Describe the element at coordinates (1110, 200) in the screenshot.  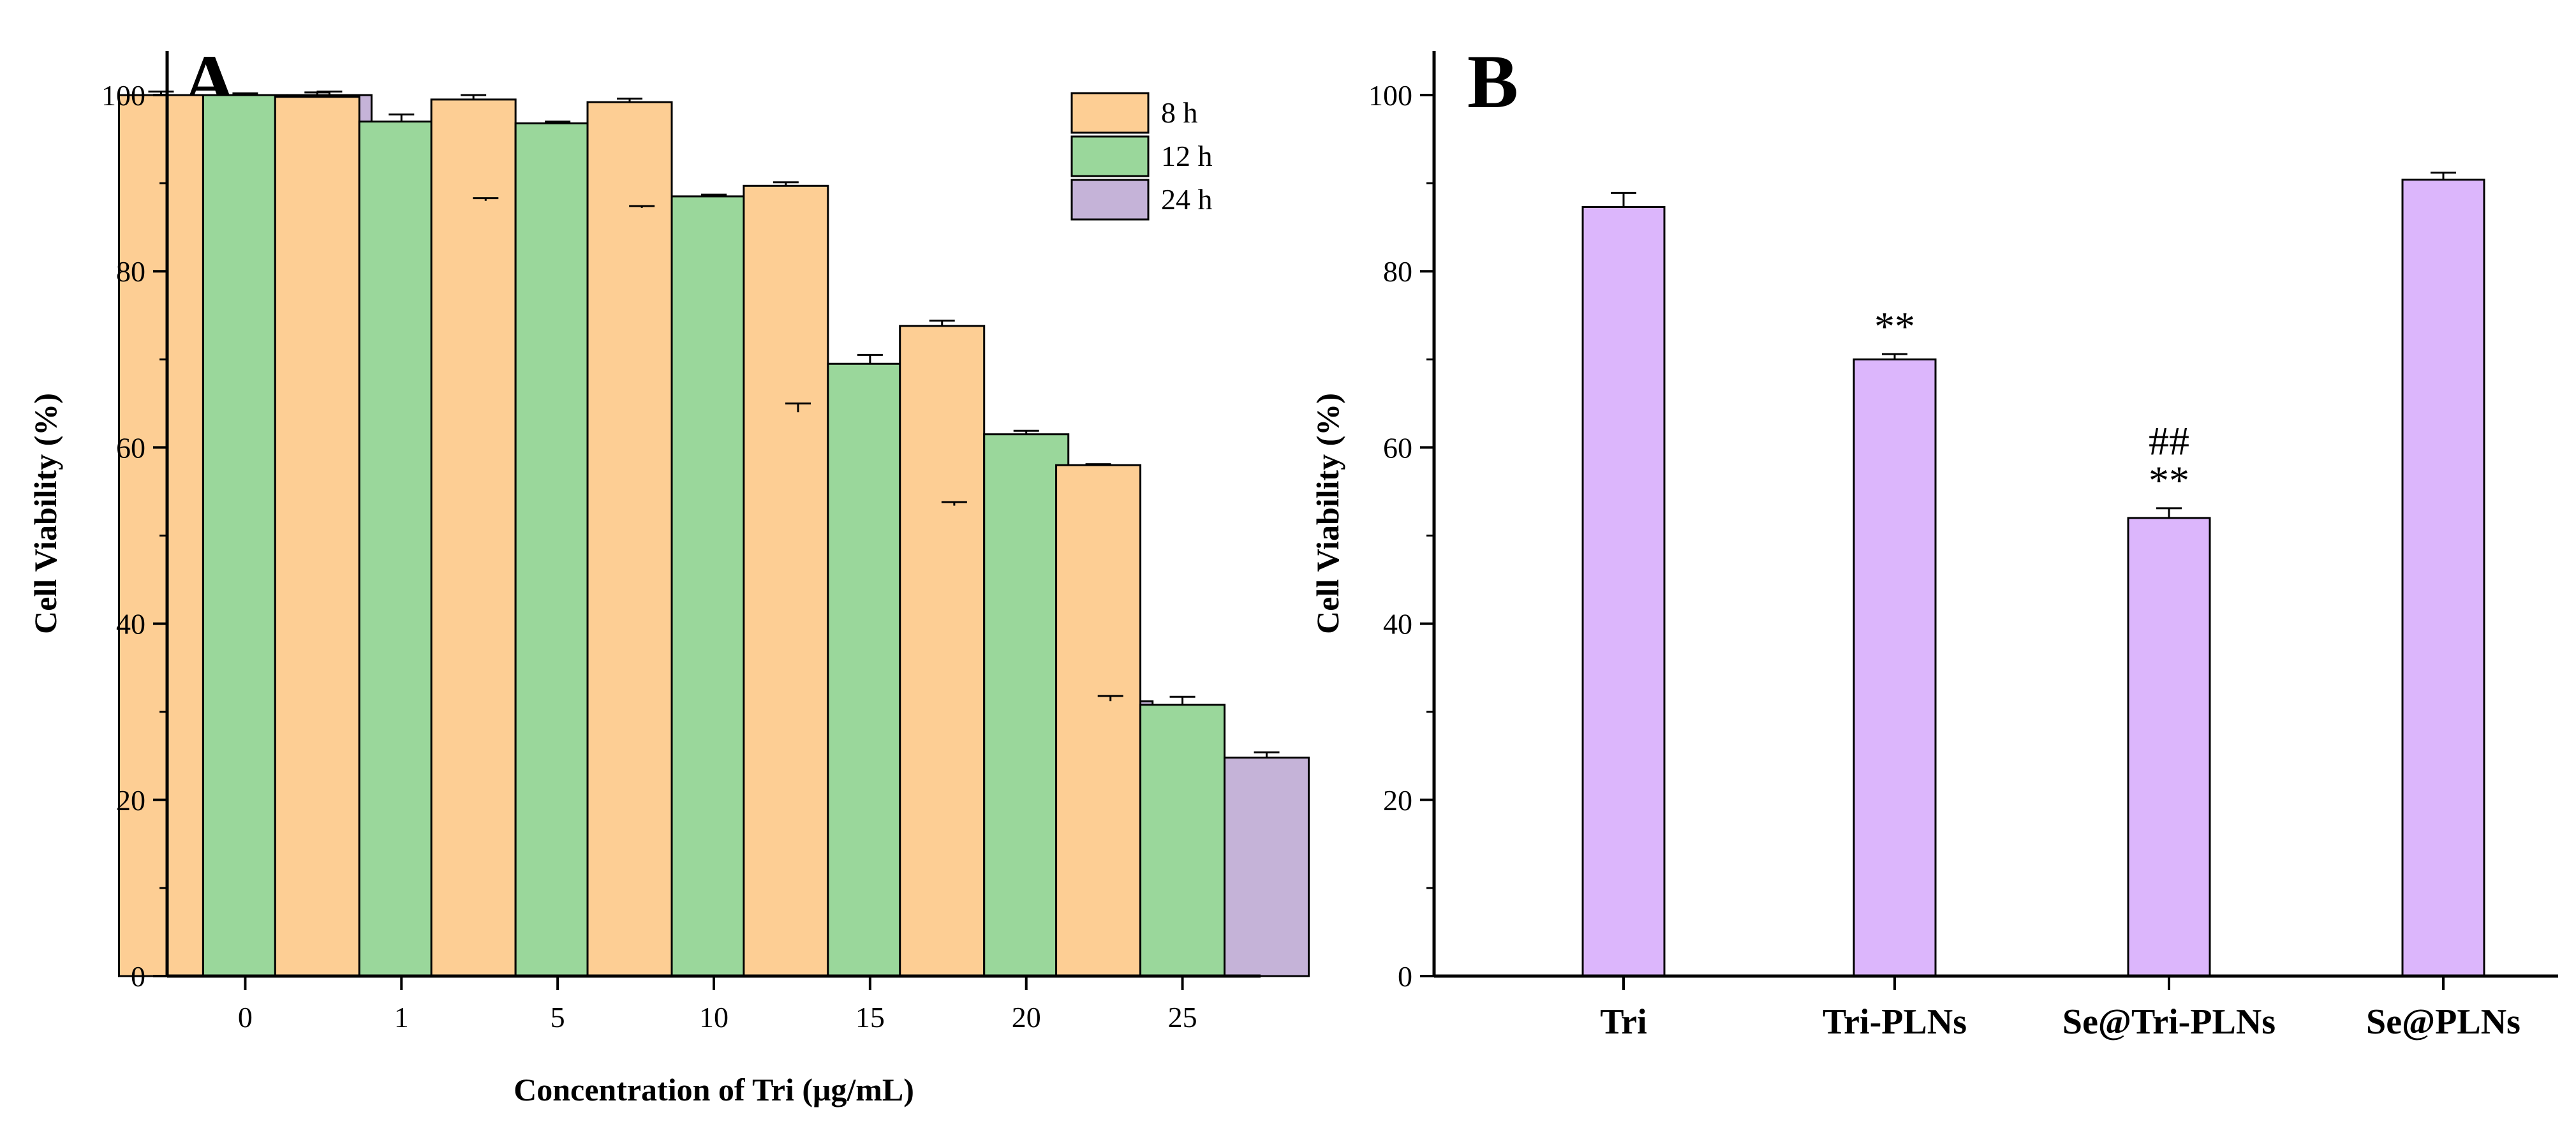
I see `legend-swatch-24-h` at that location.